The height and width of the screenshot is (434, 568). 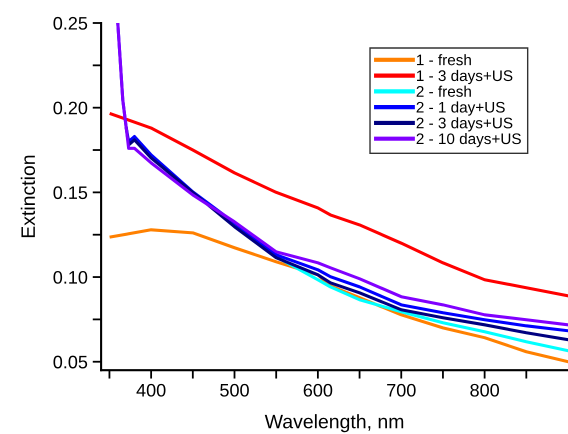 What do you see at coordinates (28, 197) in the screenshot?
I see `y-axis-title: Extinction` at bounding box center [28, 197].